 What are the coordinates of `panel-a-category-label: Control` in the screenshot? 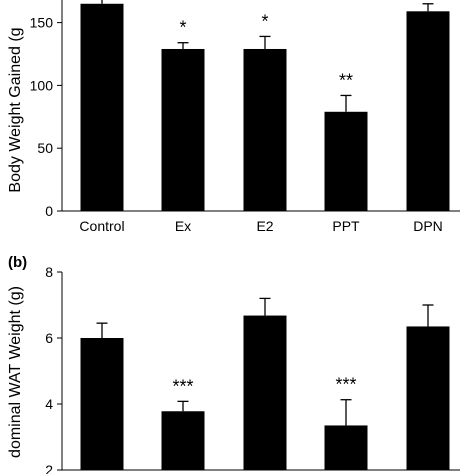 It's located at (101, 226).